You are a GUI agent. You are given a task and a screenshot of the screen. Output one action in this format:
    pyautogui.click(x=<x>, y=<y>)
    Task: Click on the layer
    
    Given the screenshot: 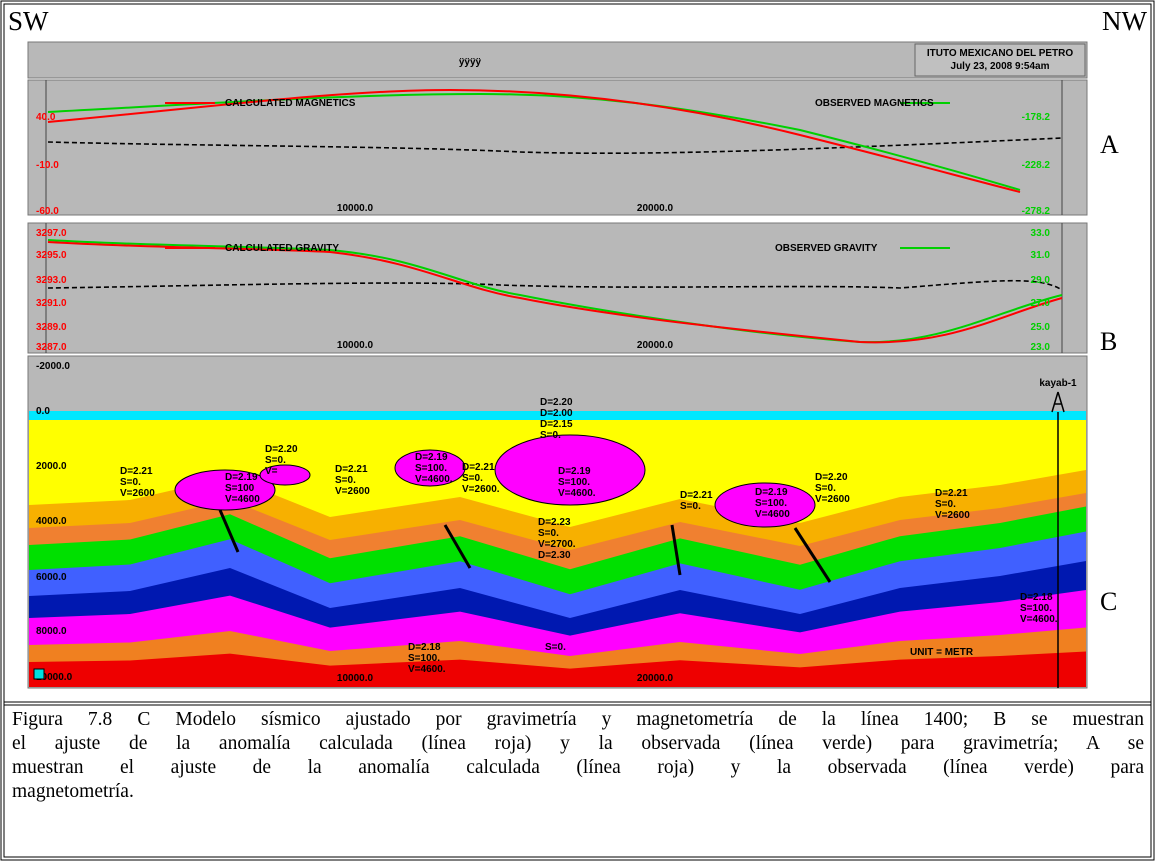 What is the action you would take?
    pyautogui.click(x=557, y=415)
    